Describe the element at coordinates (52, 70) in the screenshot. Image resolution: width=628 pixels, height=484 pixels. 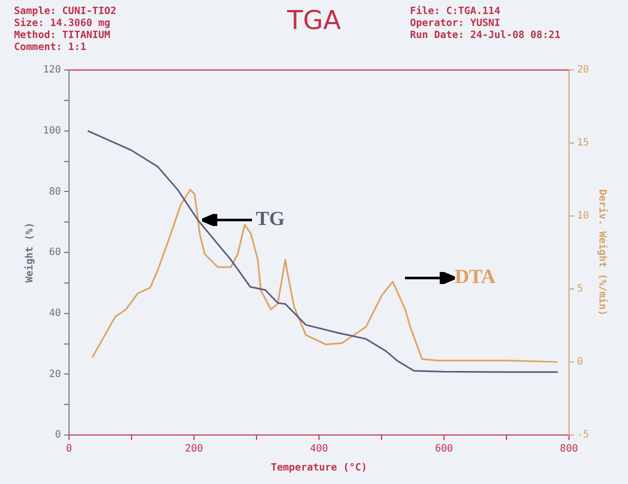
I see `y-tick-label: 120` at that location.